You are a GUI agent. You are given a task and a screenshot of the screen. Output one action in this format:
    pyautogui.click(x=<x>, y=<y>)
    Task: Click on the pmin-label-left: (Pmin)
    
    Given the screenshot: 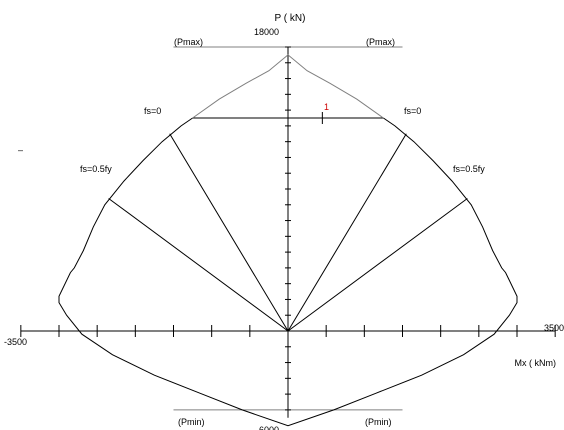 What is the action you would take?
    pyautogui.click(x=191, y=422)
    